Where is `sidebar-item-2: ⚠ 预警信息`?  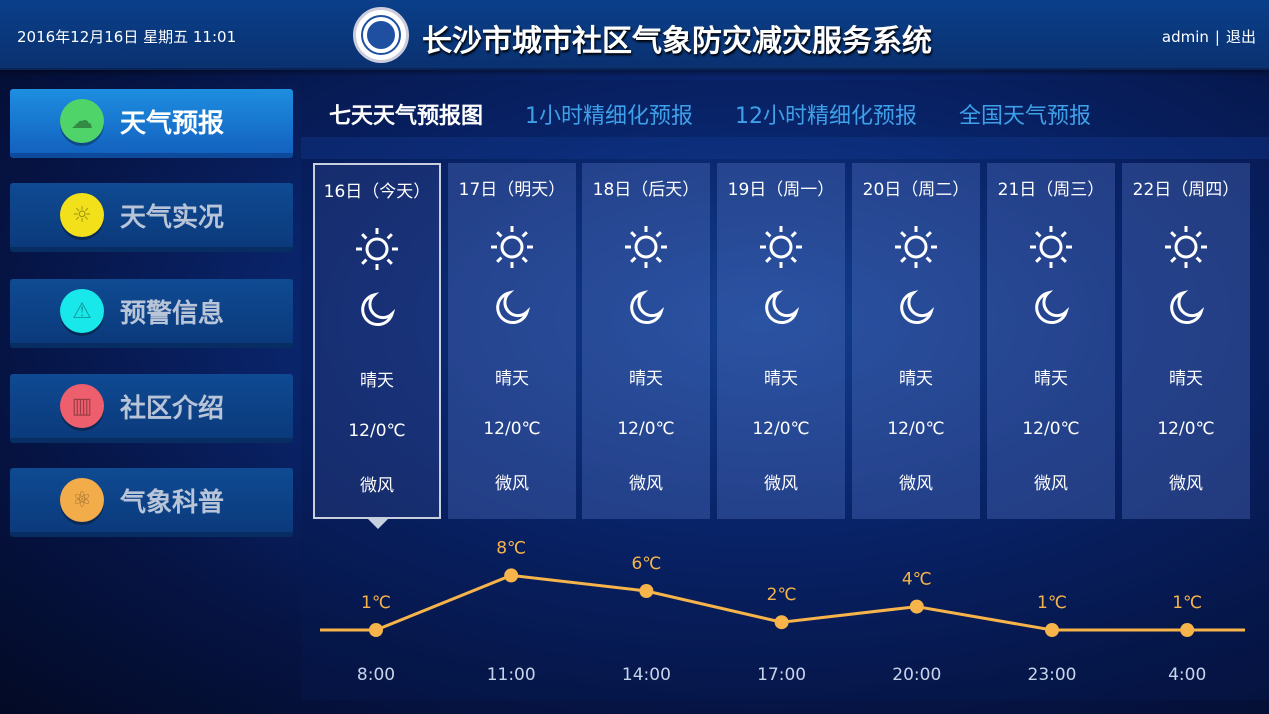 sidebar-item-2: ⚠ 预警信息 is located at coordinates (151, 313).